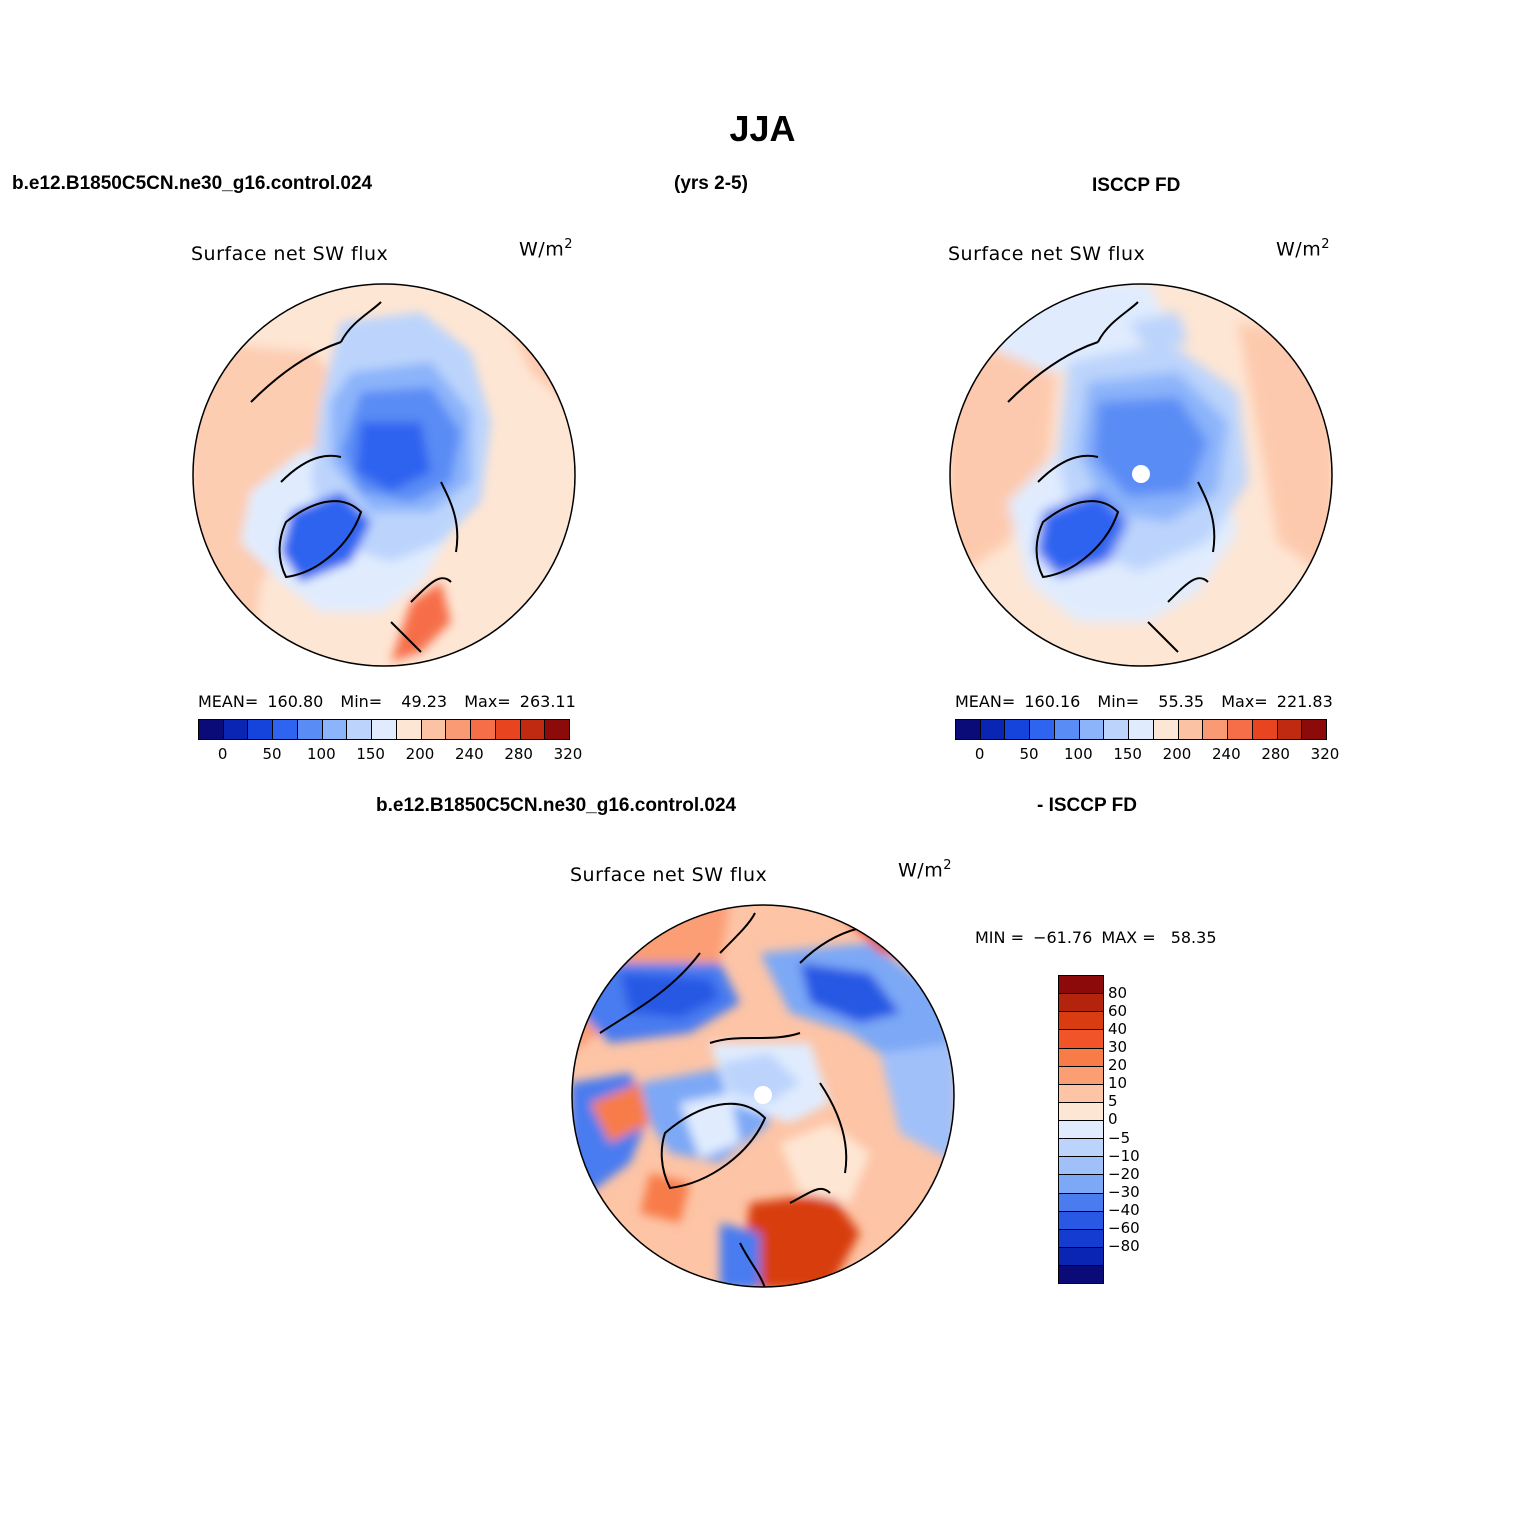 Image resolution: width=1525 pixels, height=1525 pixels. Describe the element at coordinates (1244, 701) in the screenshot. I see `obs-max-label: Max=` at that location.